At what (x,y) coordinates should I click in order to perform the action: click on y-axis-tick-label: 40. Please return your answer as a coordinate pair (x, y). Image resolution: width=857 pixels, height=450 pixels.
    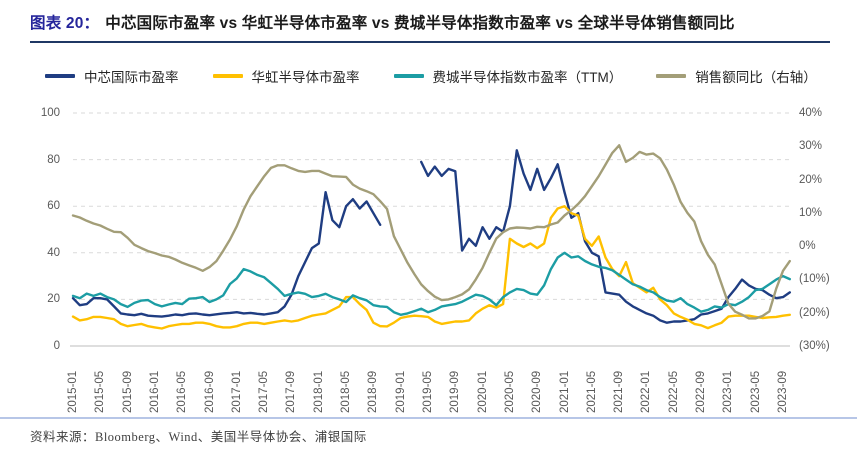
    Looking at the image, I should click on (53, 252).